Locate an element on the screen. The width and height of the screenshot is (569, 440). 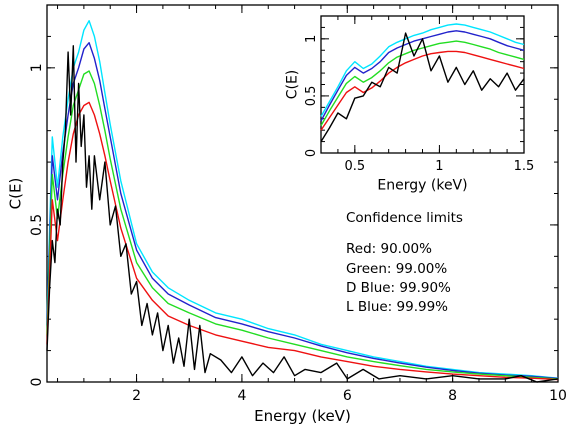
main-y-tick-label: 0 is located at coordinates (37, 382).